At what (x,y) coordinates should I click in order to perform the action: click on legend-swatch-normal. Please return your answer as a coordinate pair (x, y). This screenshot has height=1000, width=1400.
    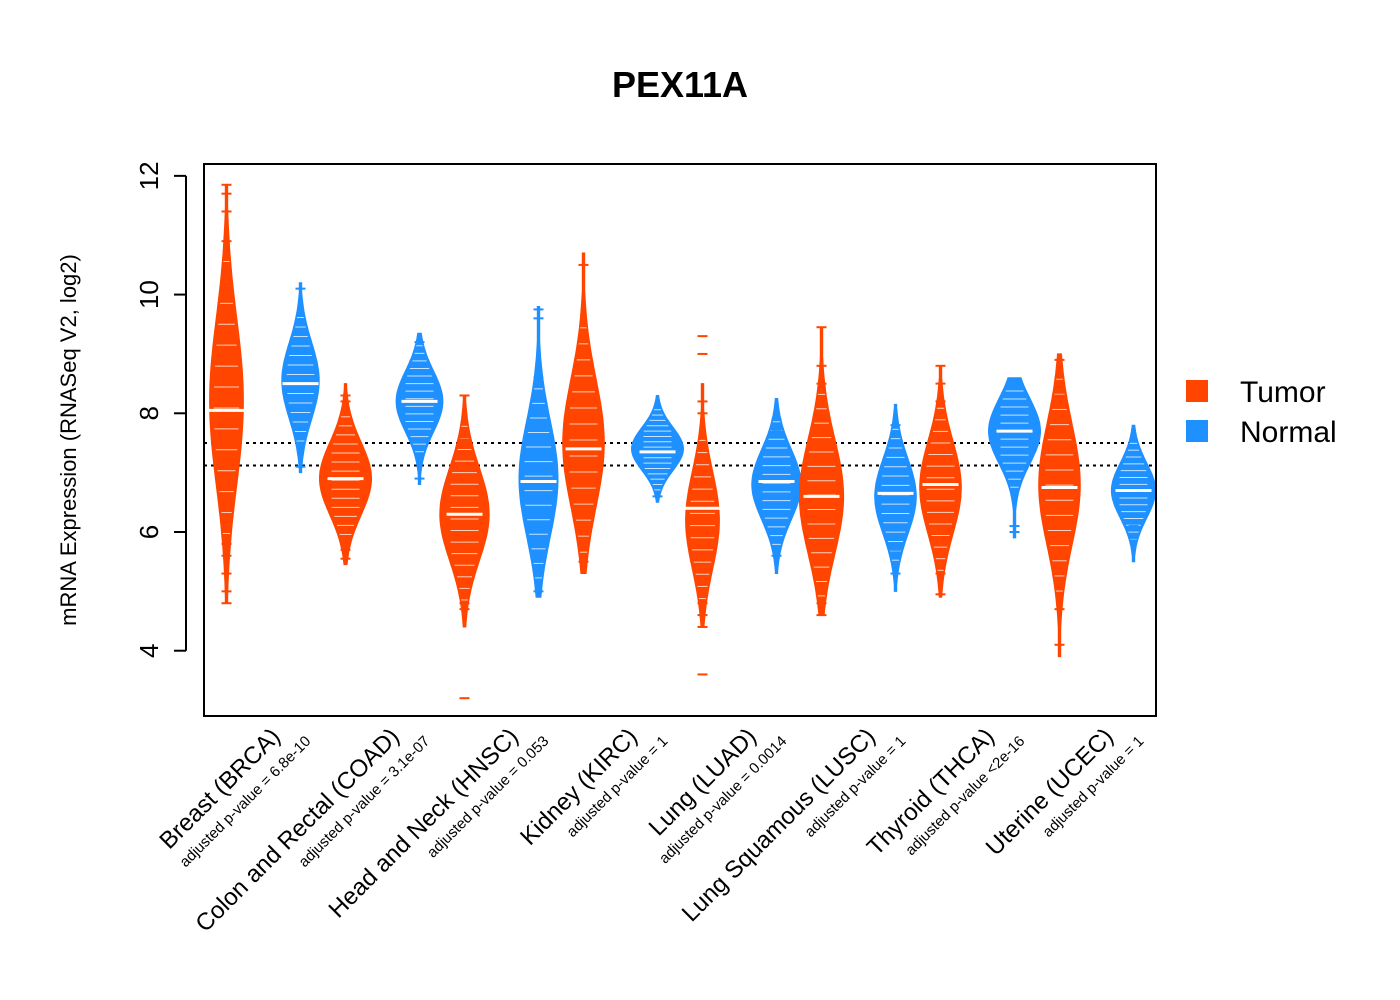
    Looking at the image, I should click on (1197, 431).